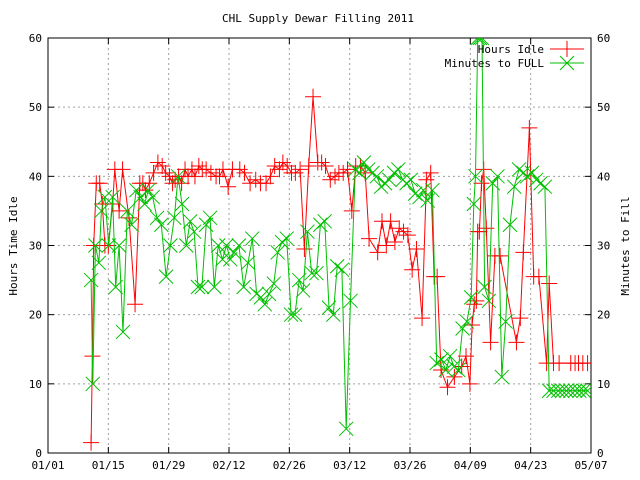 This screenshot has width=640, height=480. What do you see at coordinates (35, 315) in the screenshot?
I see `y-tick-label: 20` at bounding box center [35, 315].